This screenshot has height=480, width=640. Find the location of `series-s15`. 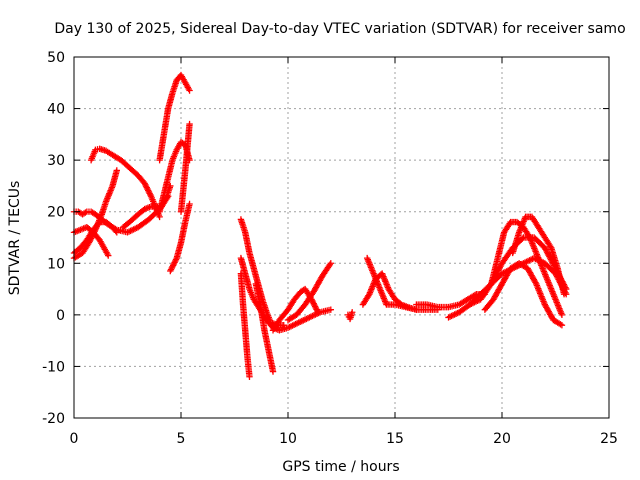

series-s15 is located at coordinates (295, 309).